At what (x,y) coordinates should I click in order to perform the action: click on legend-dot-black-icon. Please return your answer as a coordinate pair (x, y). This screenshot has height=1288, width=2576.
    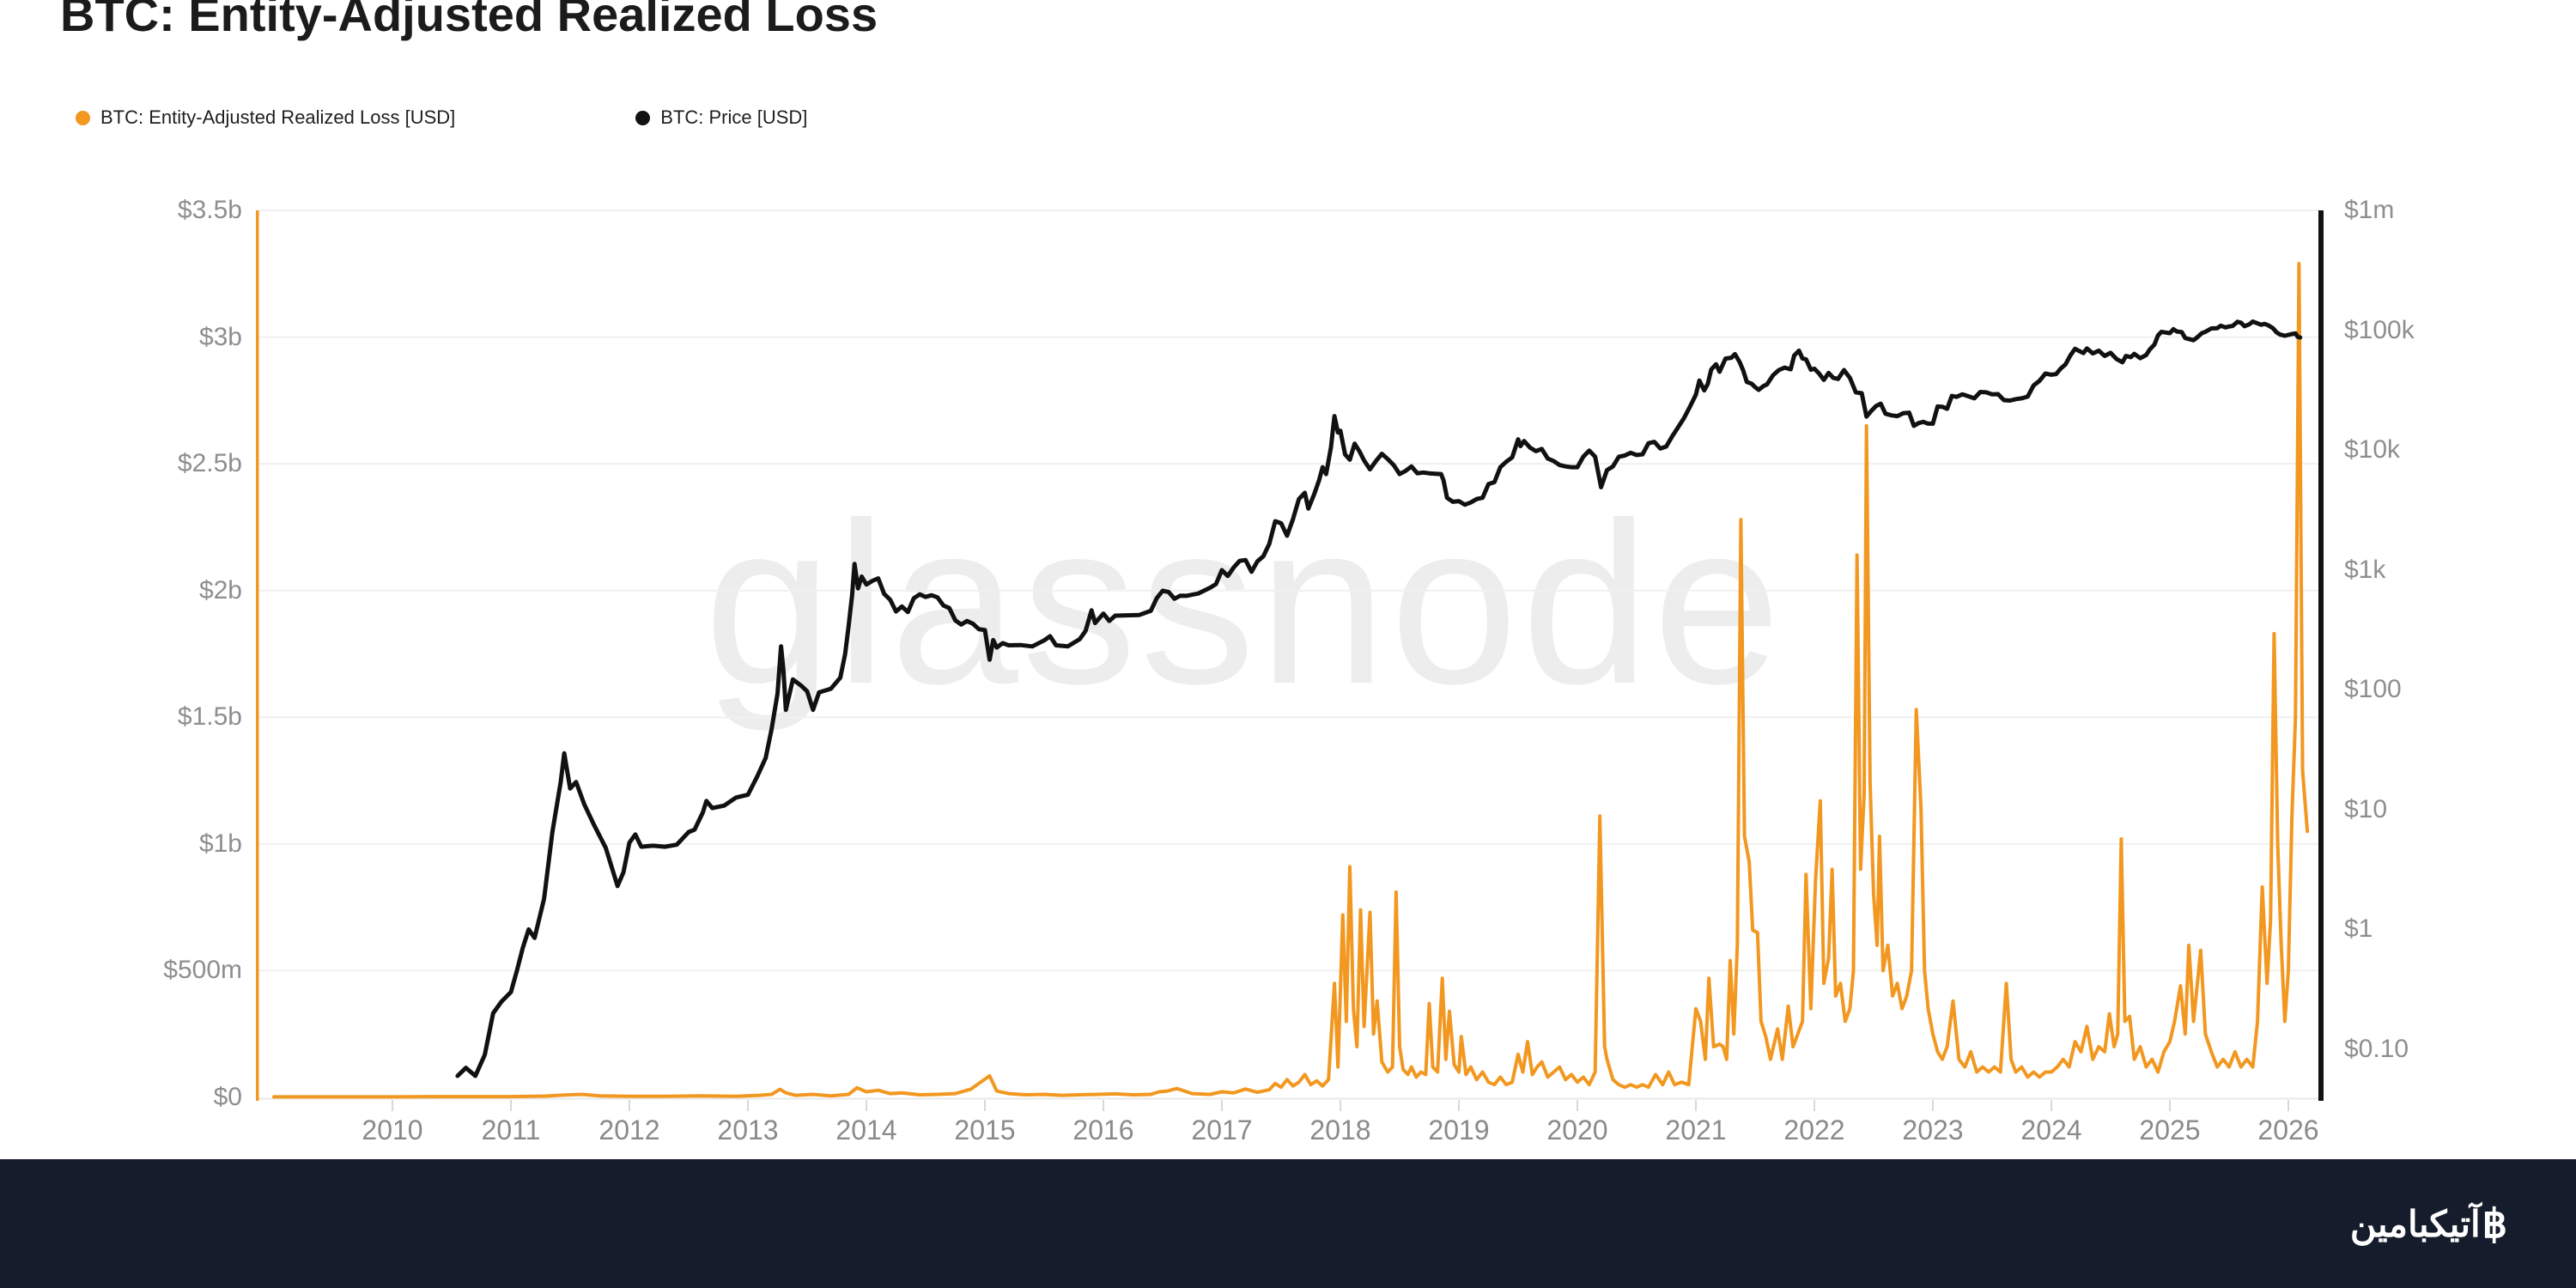
    Looking at the image, I should click on (643, 117).